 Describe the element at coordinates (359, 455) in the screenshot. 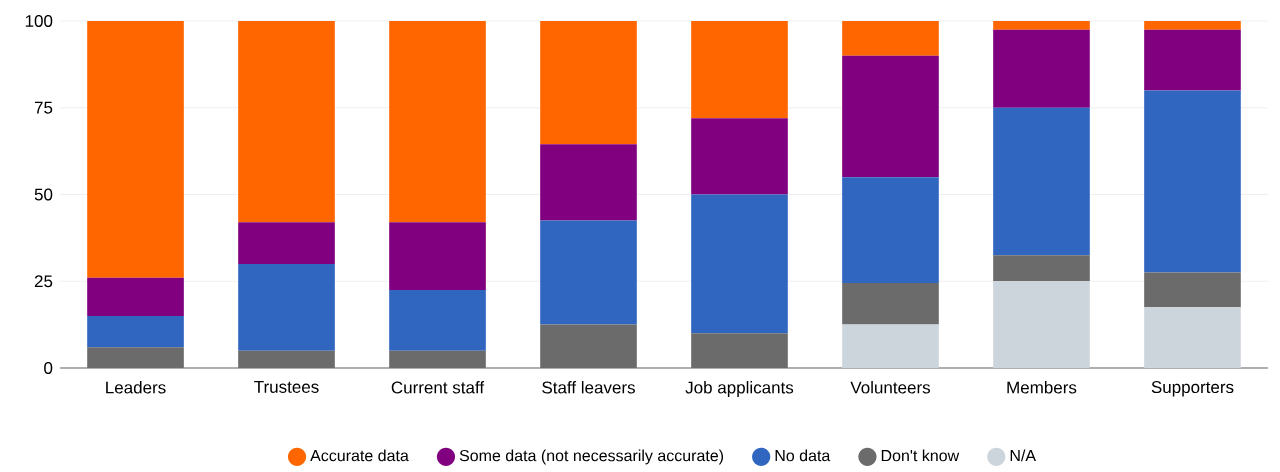

I see `legend-label: Accurate data` at that location.